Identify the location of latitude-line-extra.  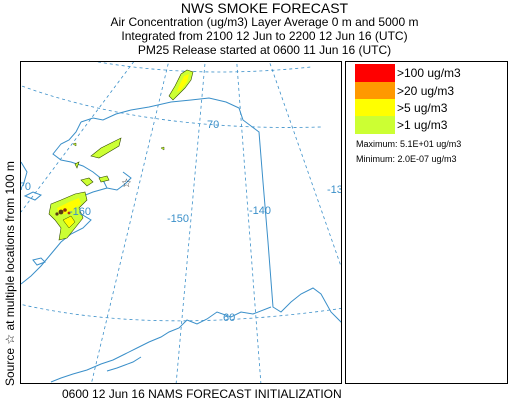
(204, 67).